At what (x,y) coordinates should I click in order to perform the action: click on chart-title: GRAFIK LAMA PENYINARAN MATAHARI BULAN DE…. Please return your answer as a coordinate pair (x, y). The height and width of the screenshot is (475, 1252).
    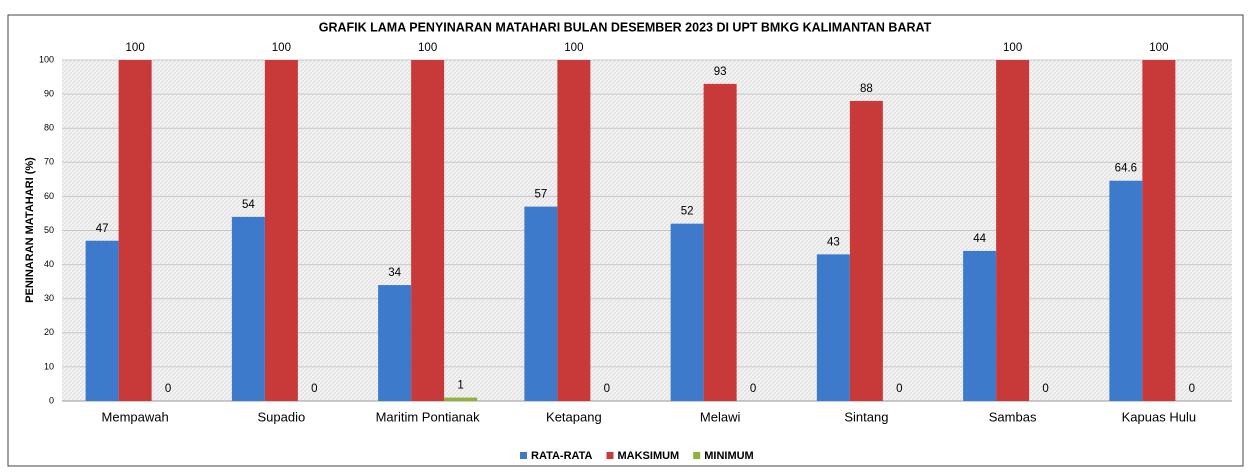
    Looking at the image, I should click on (625, 27).